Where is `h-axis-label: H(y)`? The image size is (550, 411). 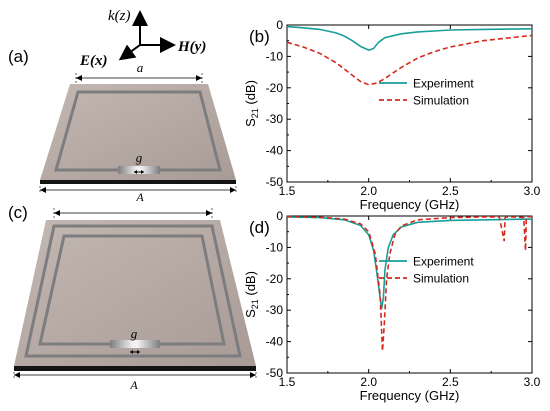 h-axis-label: H(y) is located at coordinates (191, 47).